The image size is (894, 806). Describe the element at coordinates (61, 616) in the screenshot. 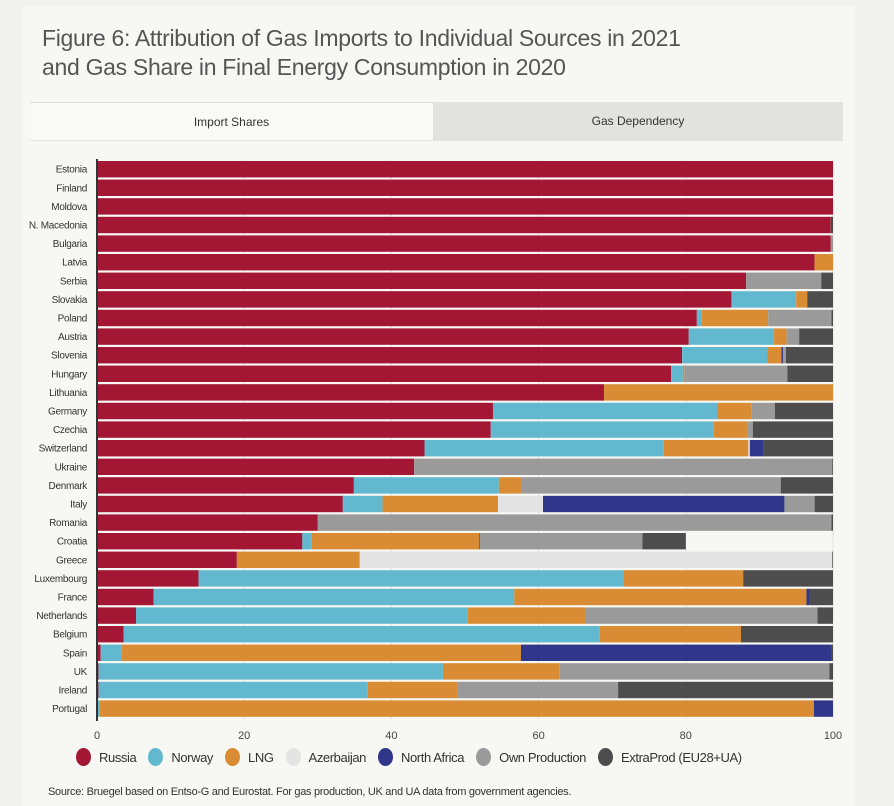

I see `country-label: Netherlands` at that location.